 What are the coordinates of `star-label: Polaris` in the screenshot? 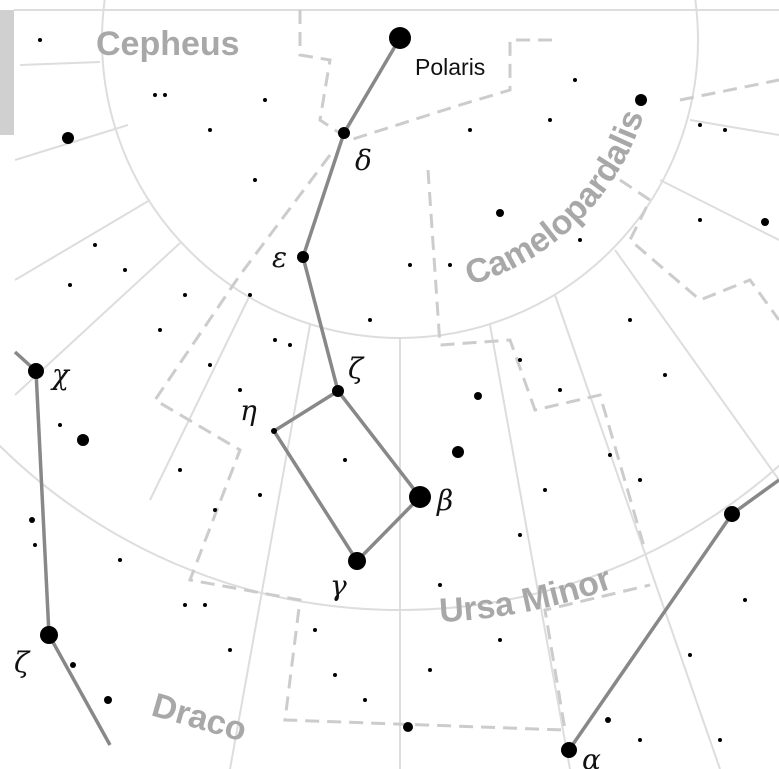 It's located at (450, 67).